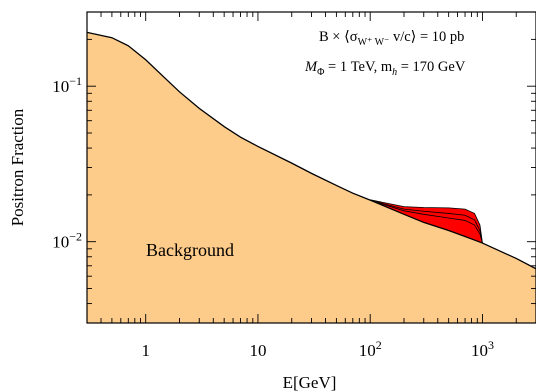 The height and width of the screenshot is (392, 536). What do you see at coordinates (391, 38) in the screenshot?
I see `annotation-cross-section: B × ⟨σW⁺ W⁻ v/c⟩ = 10 pb` at bounding box center [391, 38].